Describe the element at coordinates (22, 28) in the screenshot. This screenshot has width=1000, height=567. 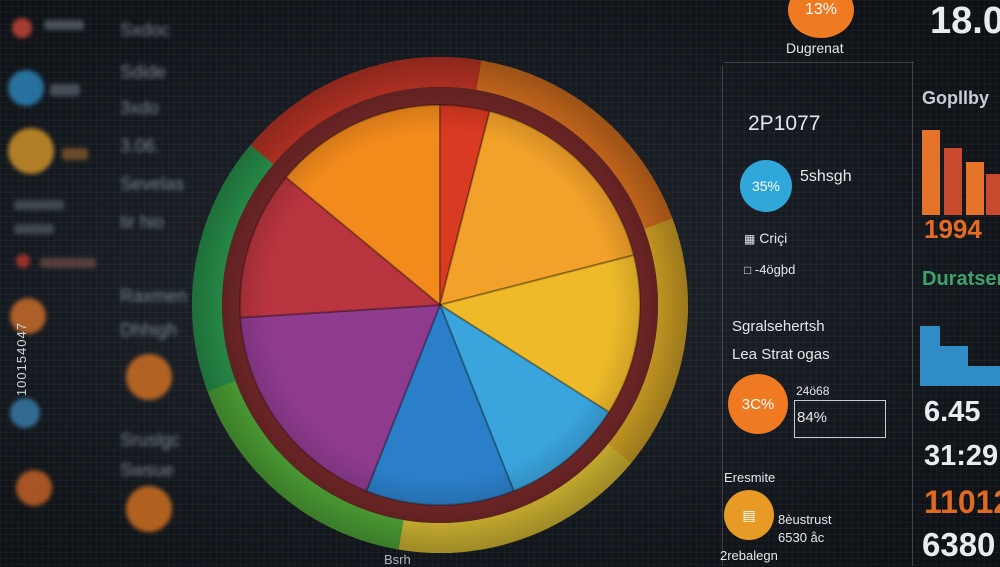
I see `red-dot-icon` at that location.